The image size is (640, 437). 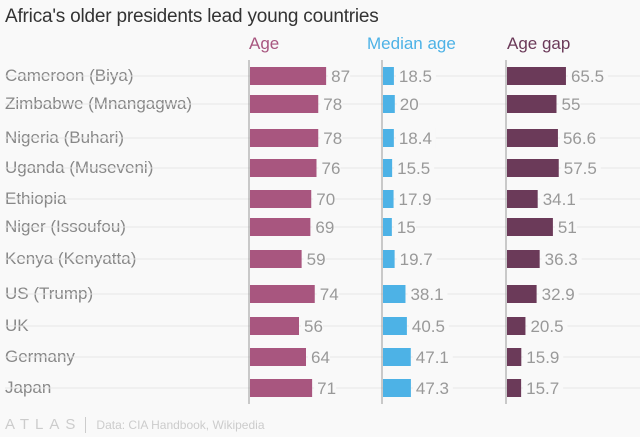 I want to click on data-label: 15.9, so click(x=542, y=357).